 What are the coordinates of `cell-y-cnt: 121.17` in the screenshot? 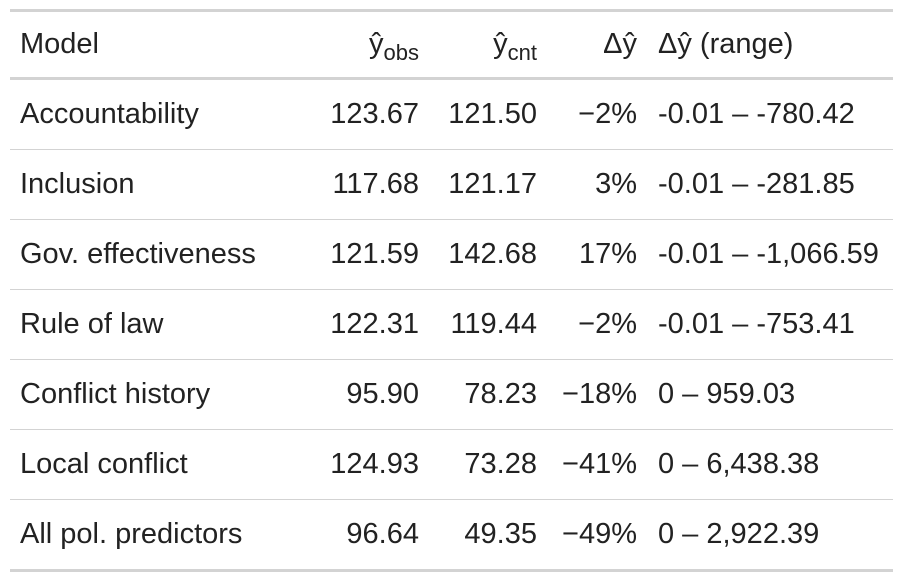 It's located at (492, 184).